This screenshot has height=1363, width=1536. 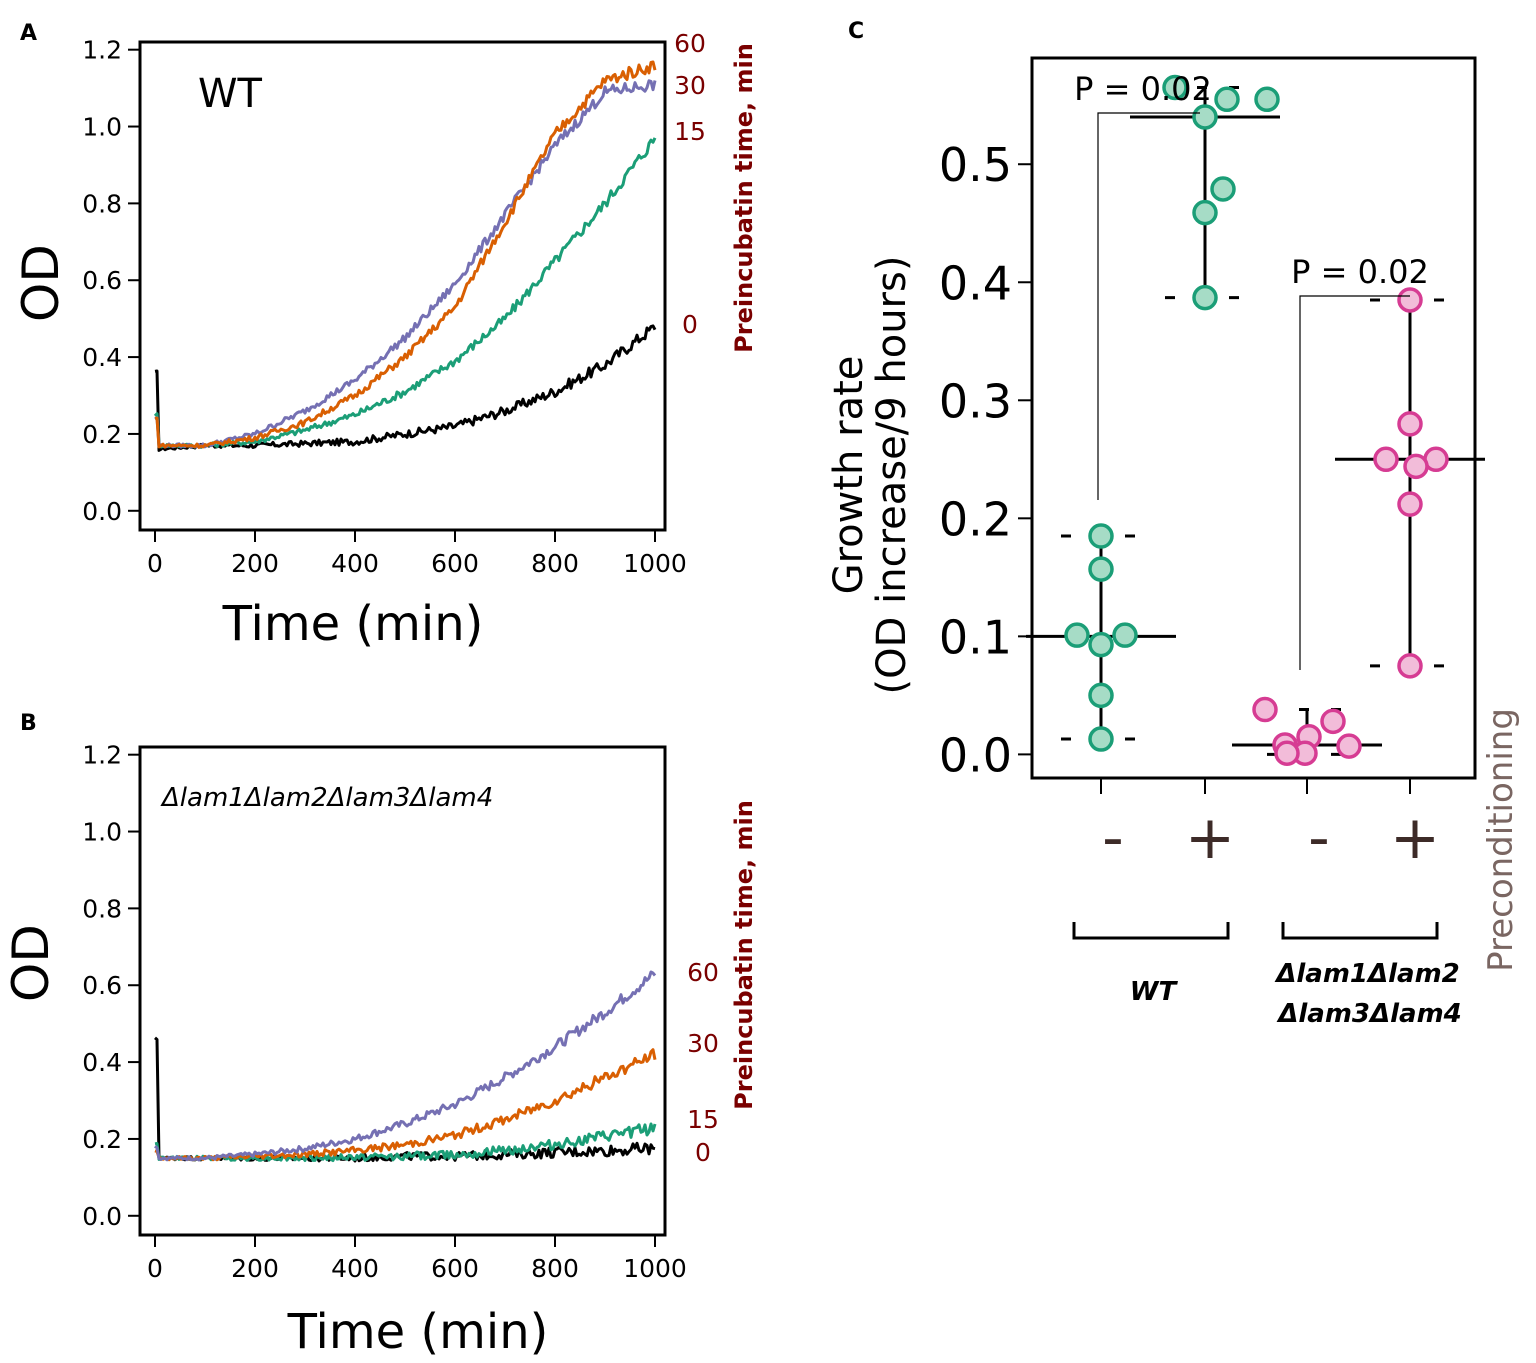 I want to click on c-strain-label-mutant-line2: Δlam3Δlam4, so click(x=1369, y=1014).